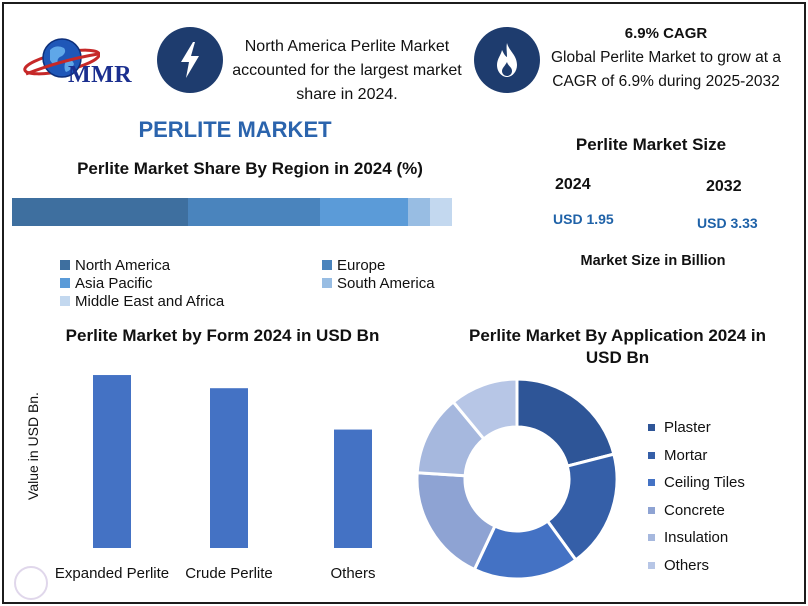 The width and height of the screenshot is (808, 606). What do you see at coordinates (727, 223) in the screenshot?
I see `size-value-2032: USD 3.33` at bounding box center [727, 223].